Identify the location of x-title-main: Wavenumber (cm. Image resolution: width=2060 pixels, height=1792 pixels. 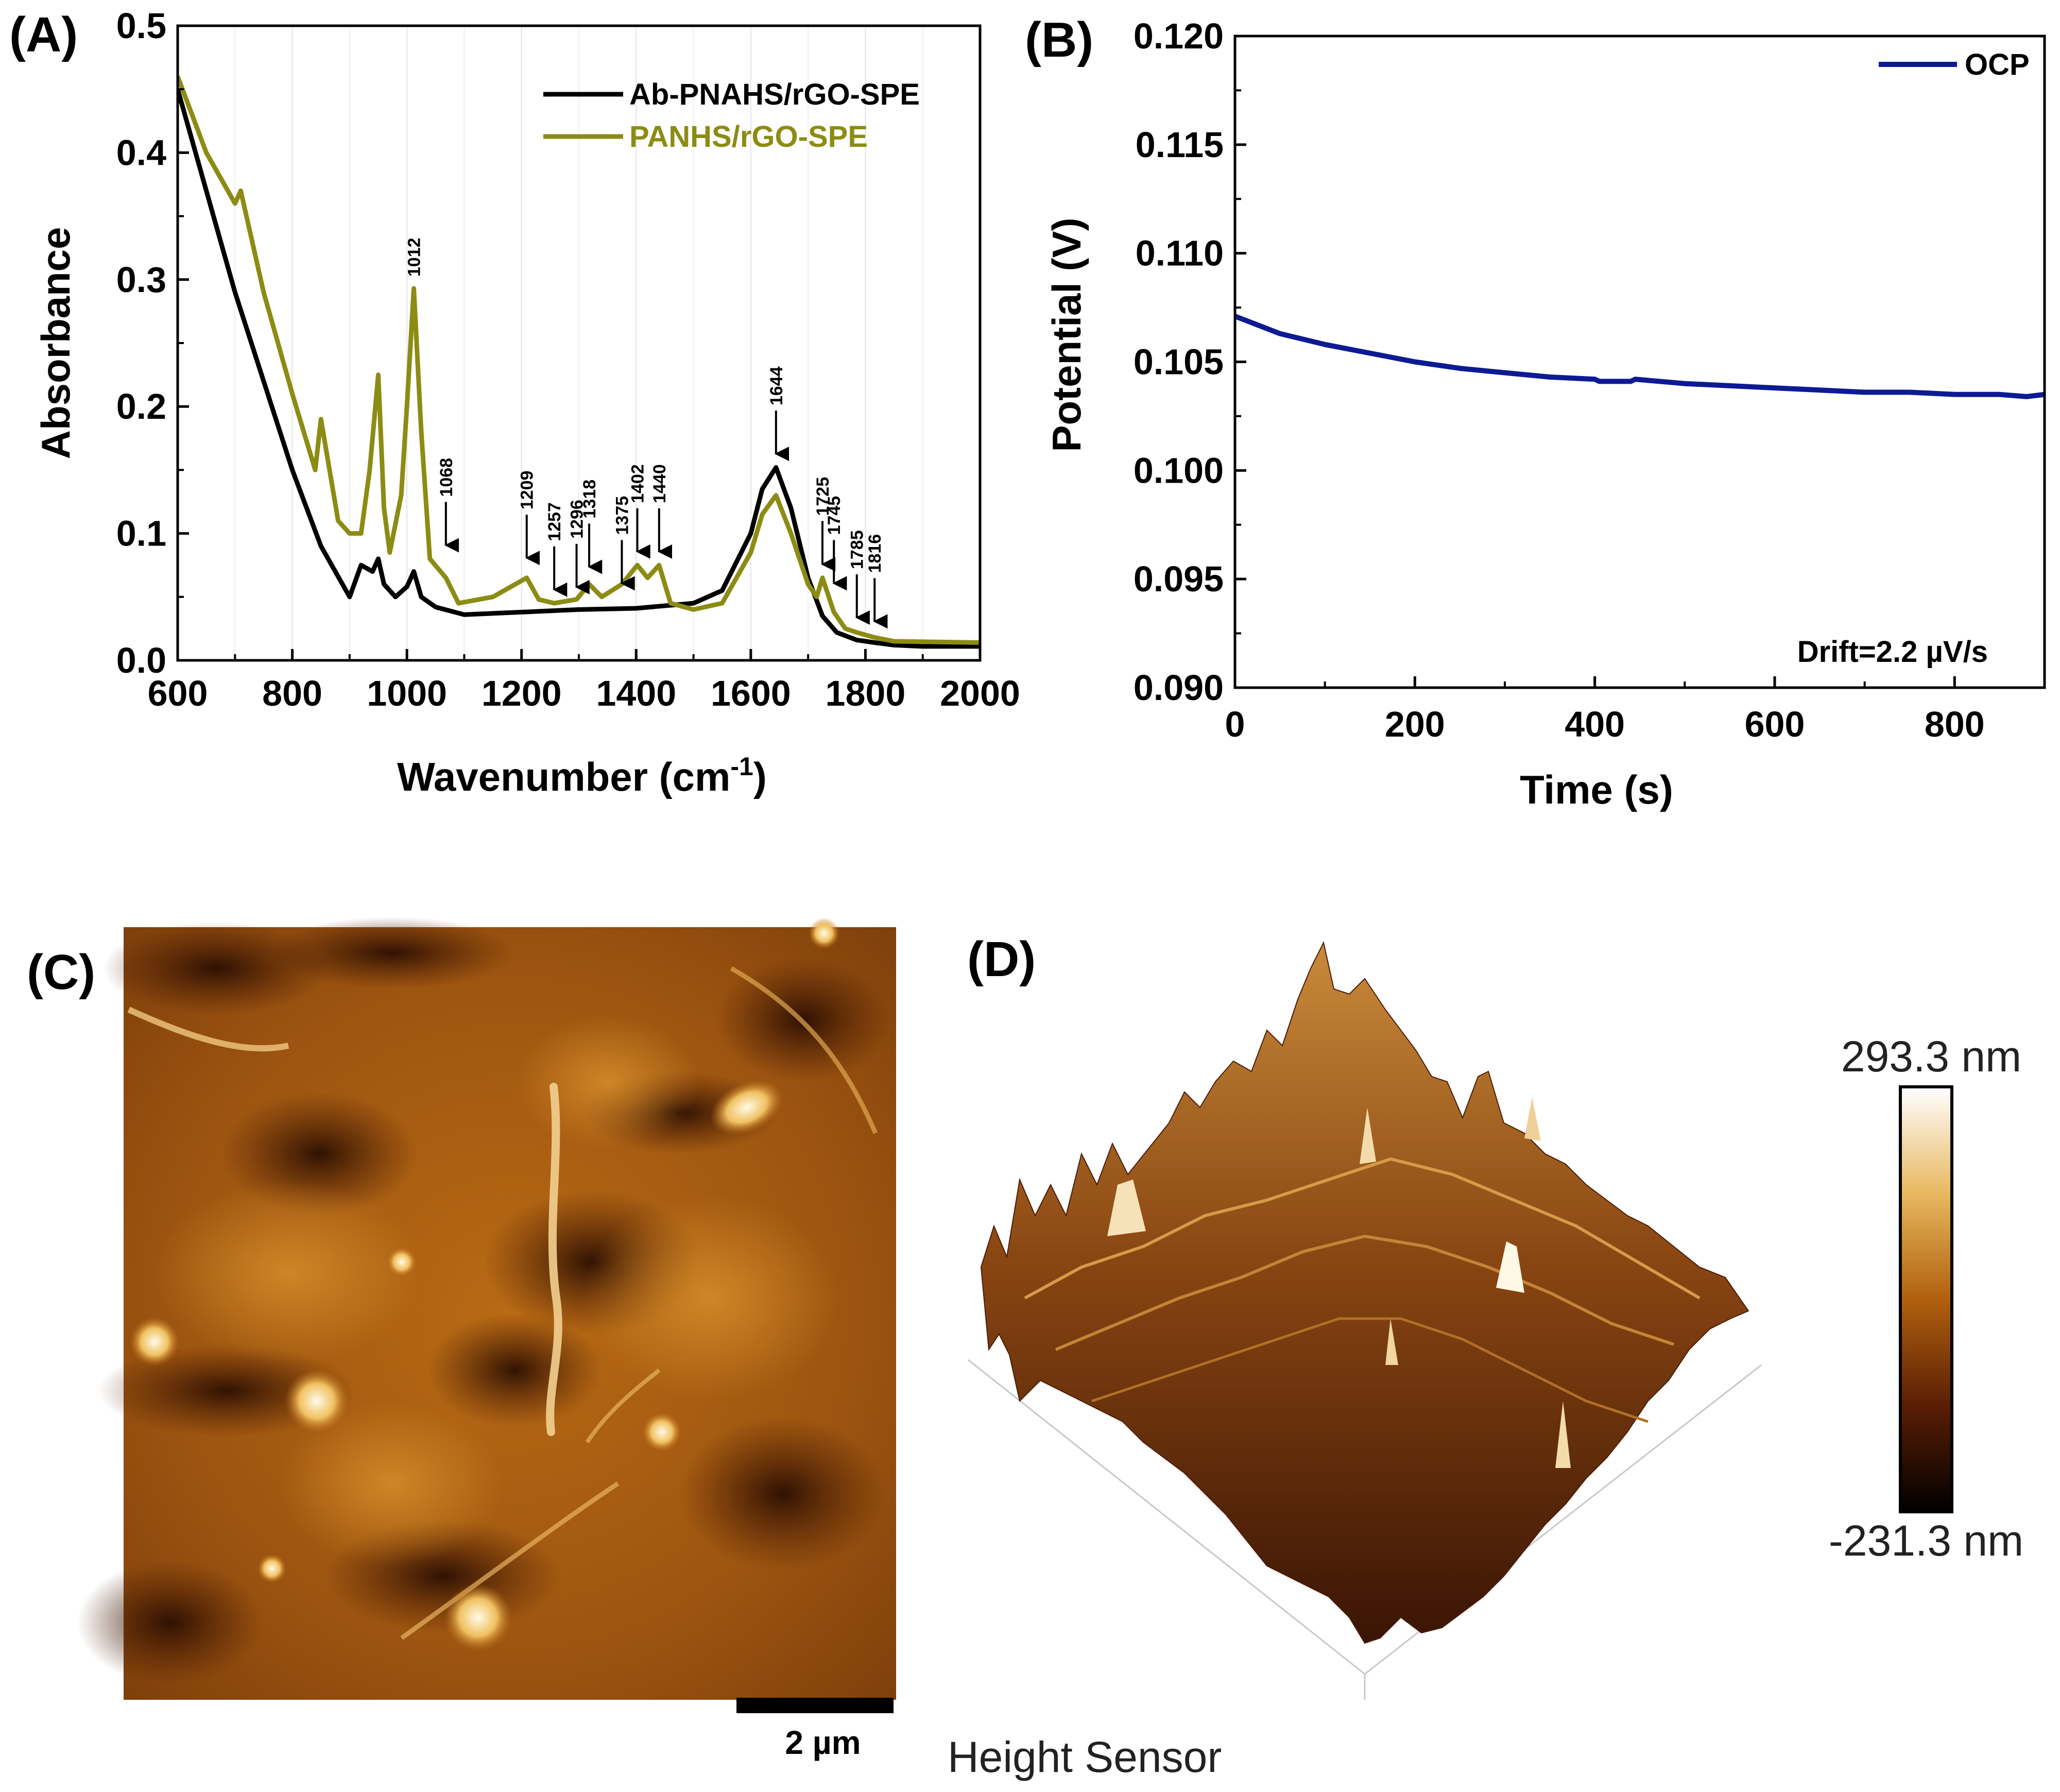
(563, 777).